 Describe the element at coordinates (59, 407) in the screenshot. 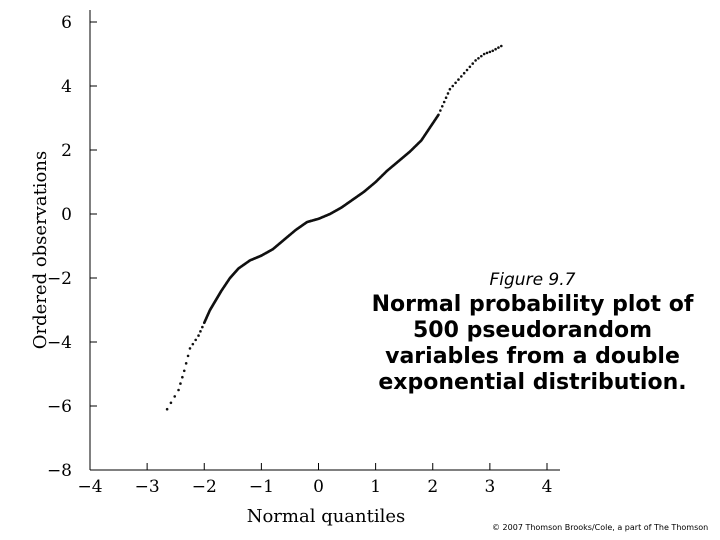

I see `y-tick-label: −6` at that location.